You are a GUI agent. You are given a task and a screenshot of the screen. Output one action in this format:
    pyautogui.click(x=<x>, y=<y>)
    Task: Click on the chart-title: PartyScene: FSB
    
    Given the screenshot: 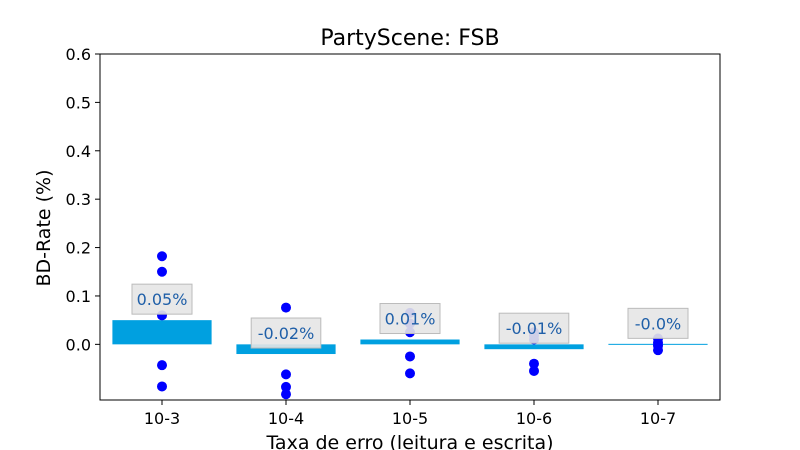 What is the action you would take?
    pyautogui.click(x=409, y=38)
    